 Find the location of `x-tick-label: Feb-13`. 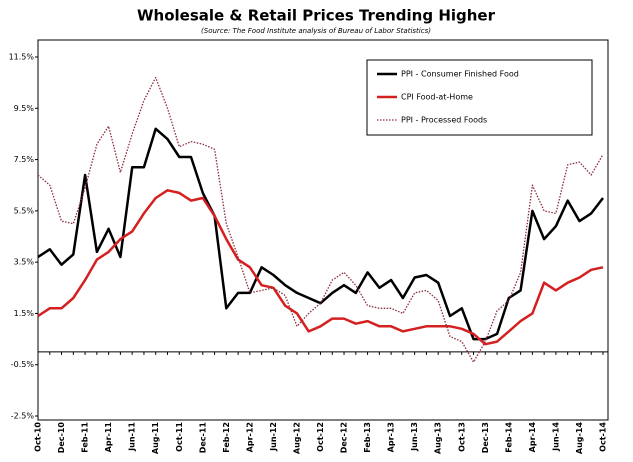

x-tick-label: Feb-13 is located at coordinates (367, 437).